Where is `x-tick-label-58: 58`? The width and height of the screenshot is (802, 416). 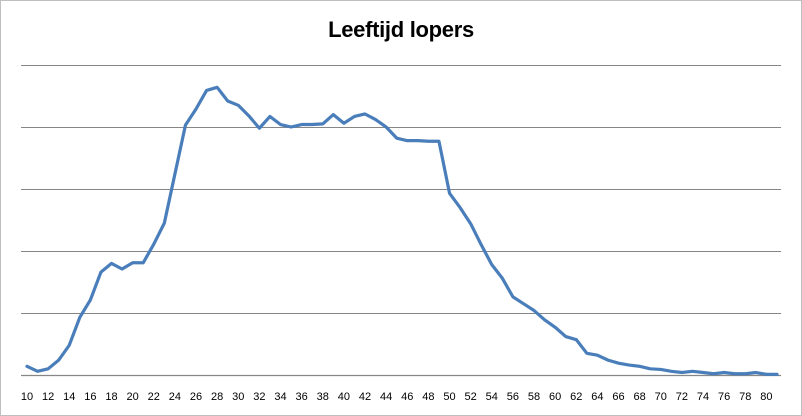
x-tick-label-58: 58 is located at coordinates (534, 397).